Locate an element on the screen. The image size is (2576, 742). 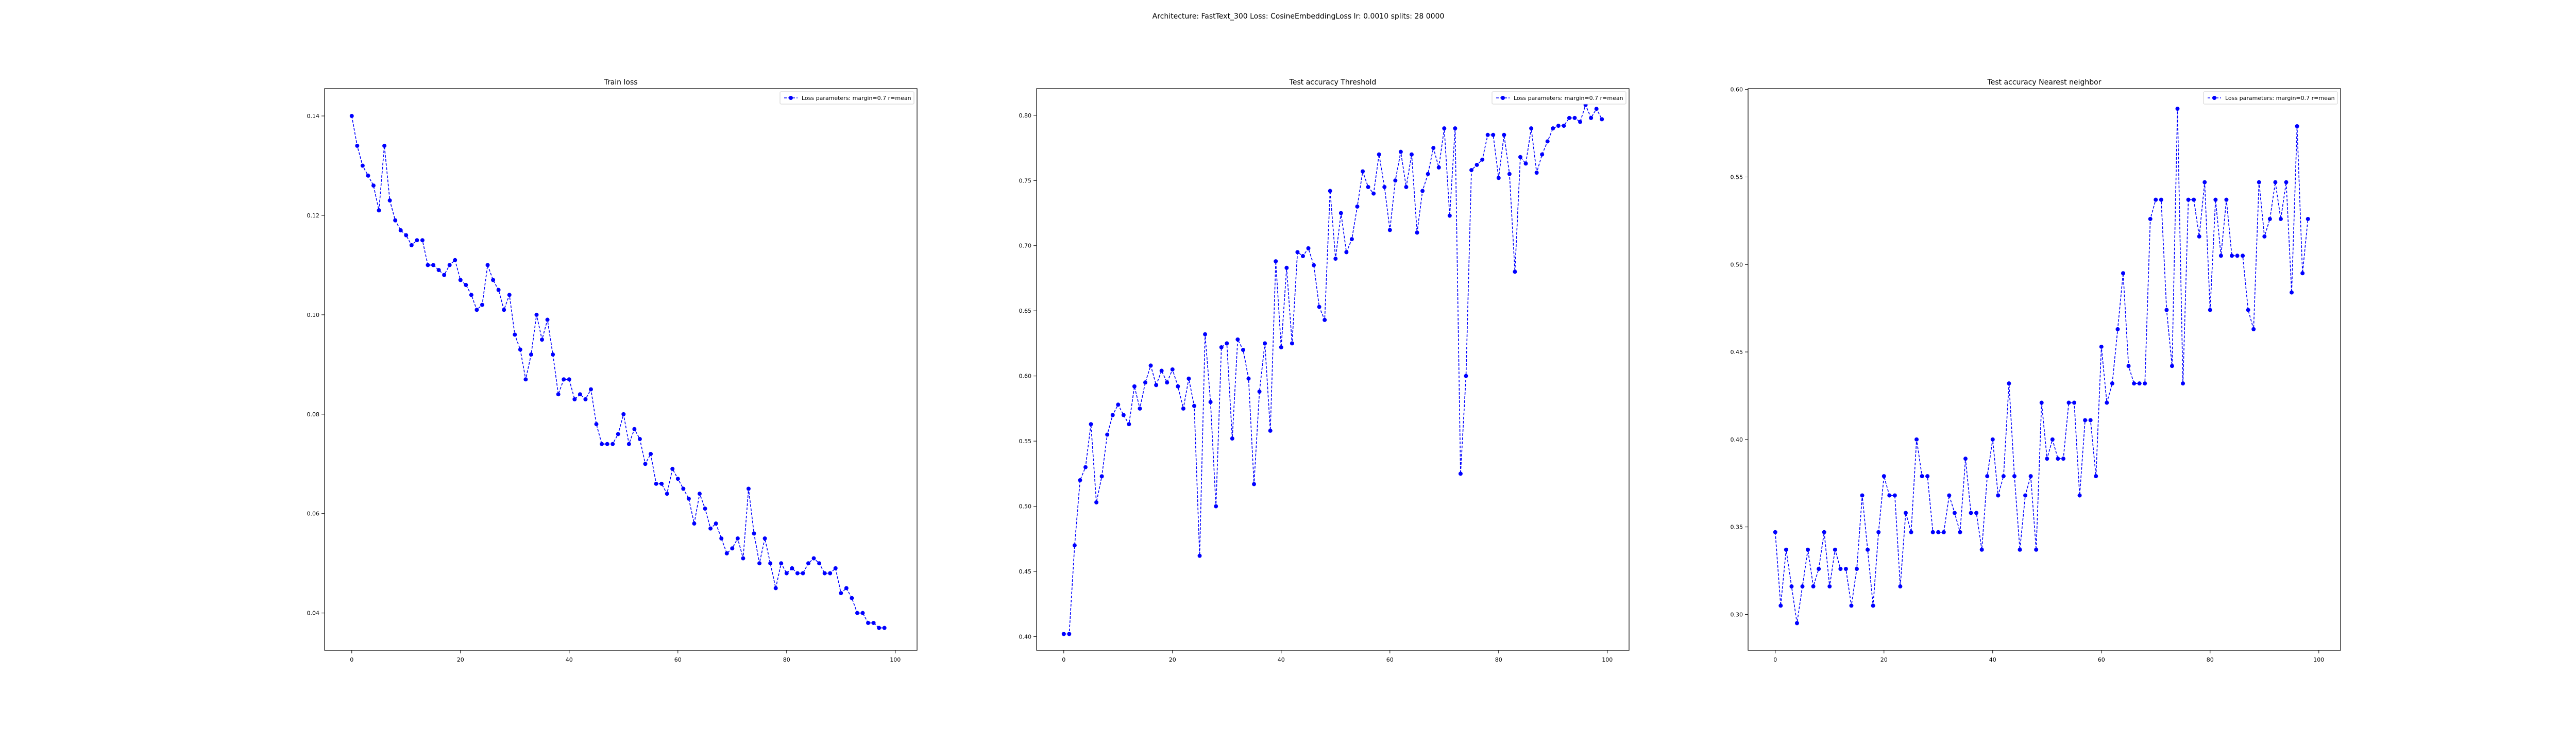
y-tick-label: 0.55 is located at coordinates (1025, 441).